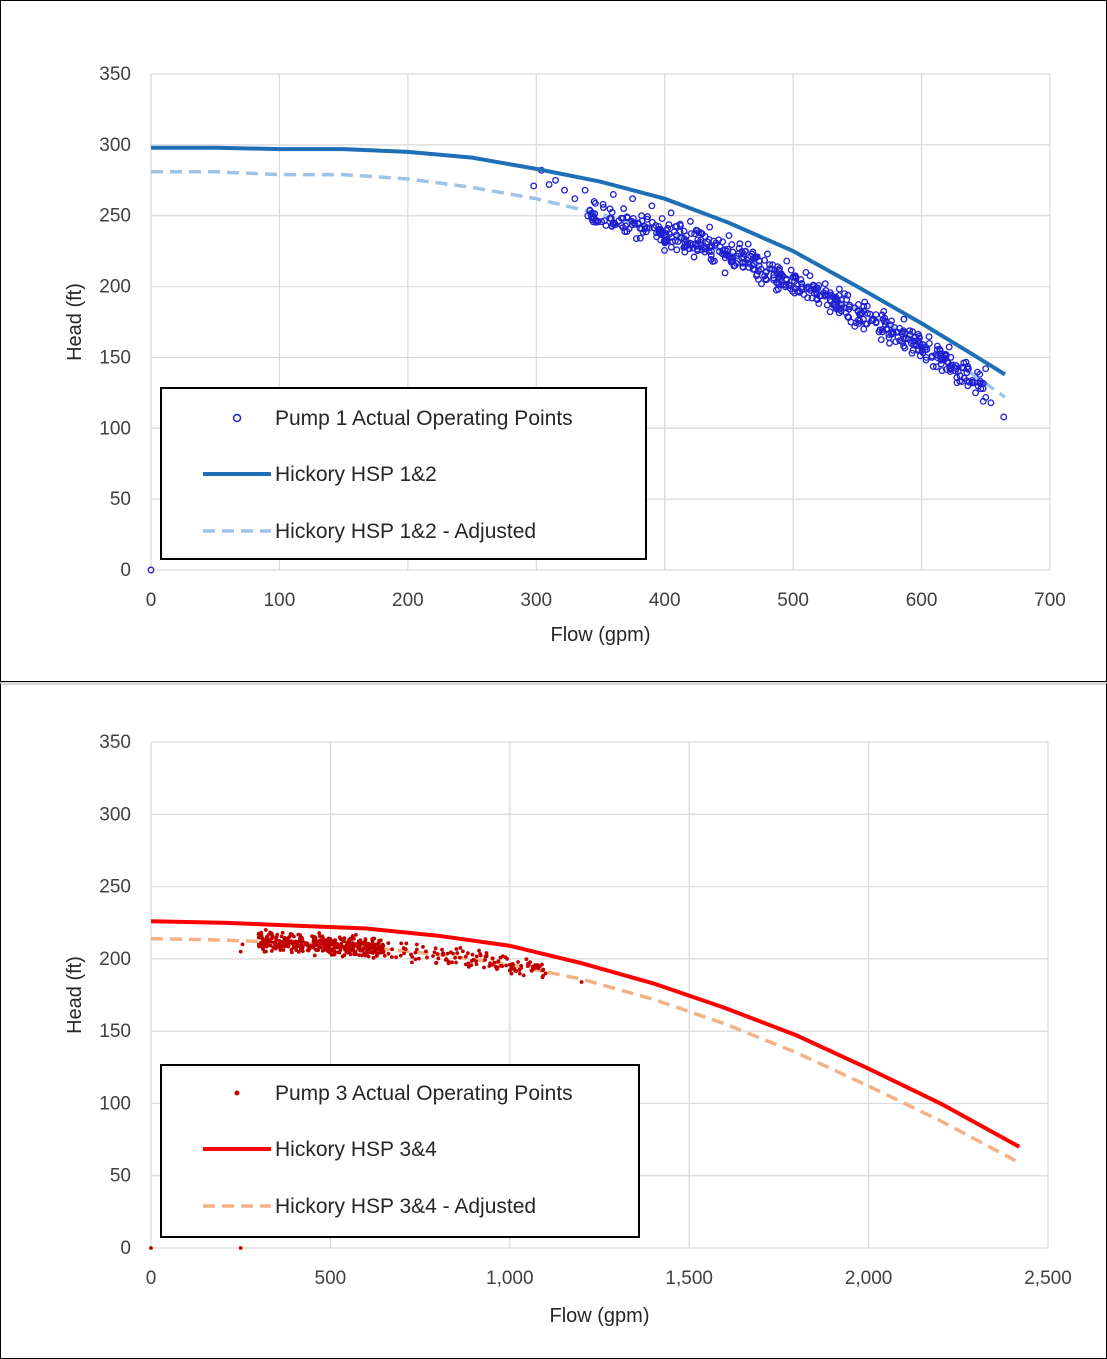 This screenshot has width=1107, height=1359. What do you see at coordinates (115, 428) in the screenshot?
I see `y-tick-label: 100` at bounding box center [115, 428].